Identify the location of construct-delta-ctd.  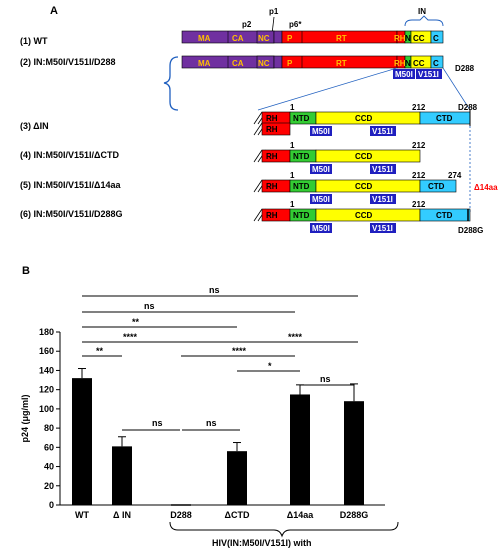
(337, 156).